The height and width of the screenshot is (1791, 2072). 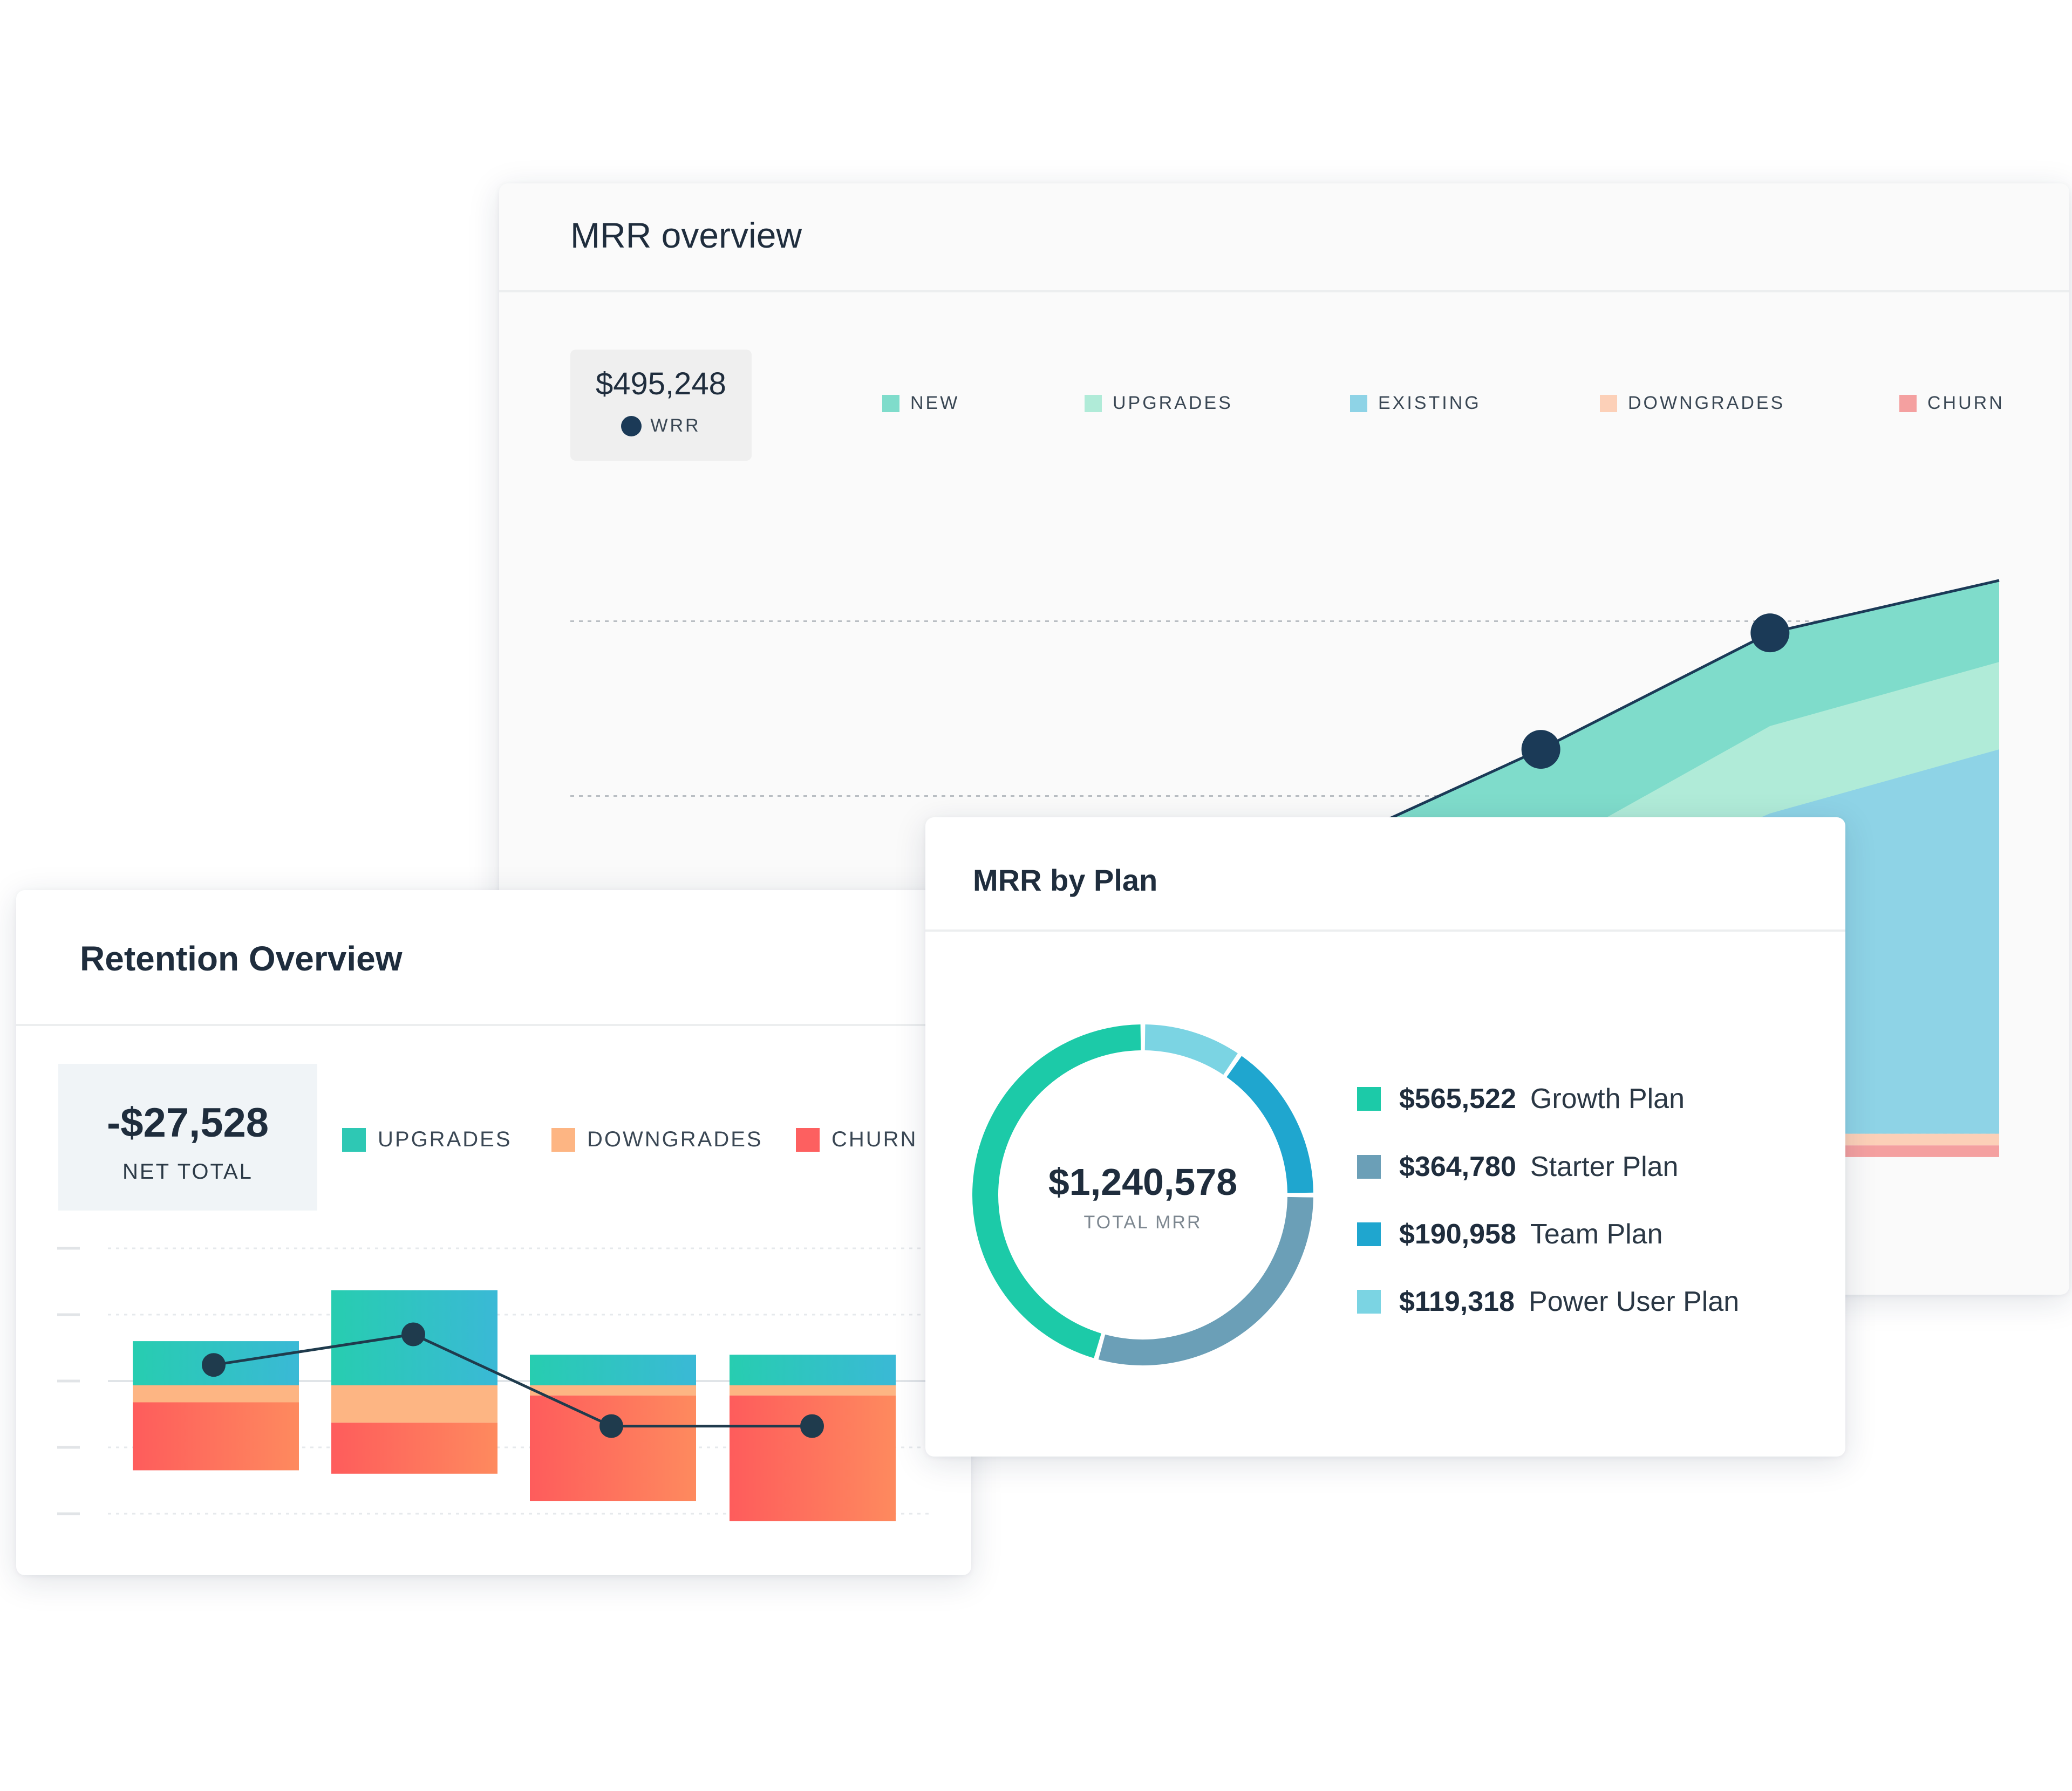 I want to click on legend-upgrades-label: UPGRADES, so click(x=1173, y=403).